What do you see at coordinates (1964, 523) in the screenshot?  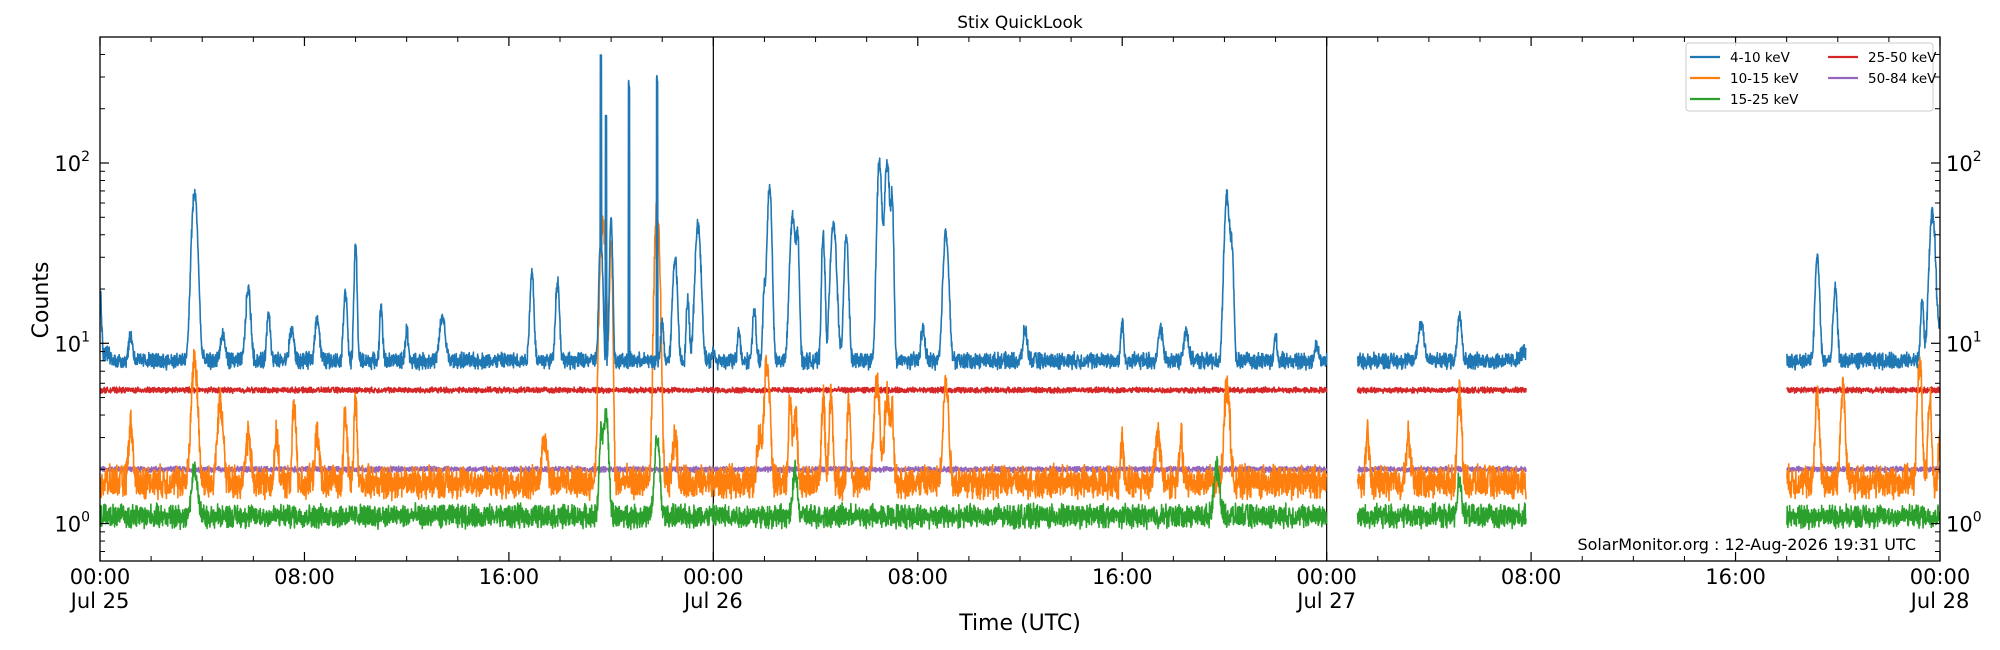 I see `y-tick-label-right: 100` at bounding box center [1964, 523].